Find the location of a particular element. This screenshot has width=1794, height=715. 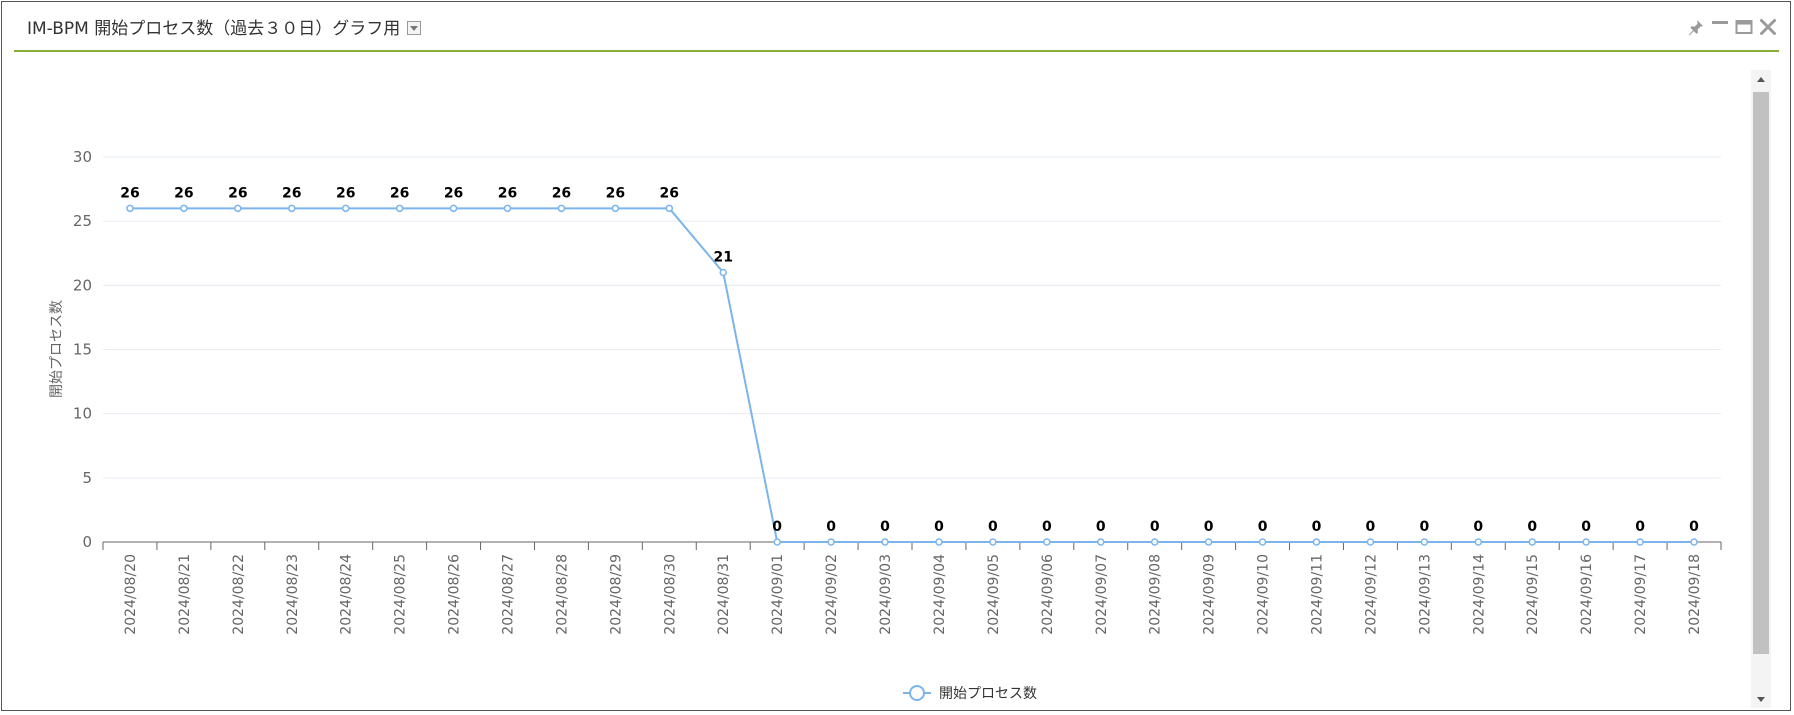

x-tick-label: 2024/09/10 is located at coordinates (1264, 594).